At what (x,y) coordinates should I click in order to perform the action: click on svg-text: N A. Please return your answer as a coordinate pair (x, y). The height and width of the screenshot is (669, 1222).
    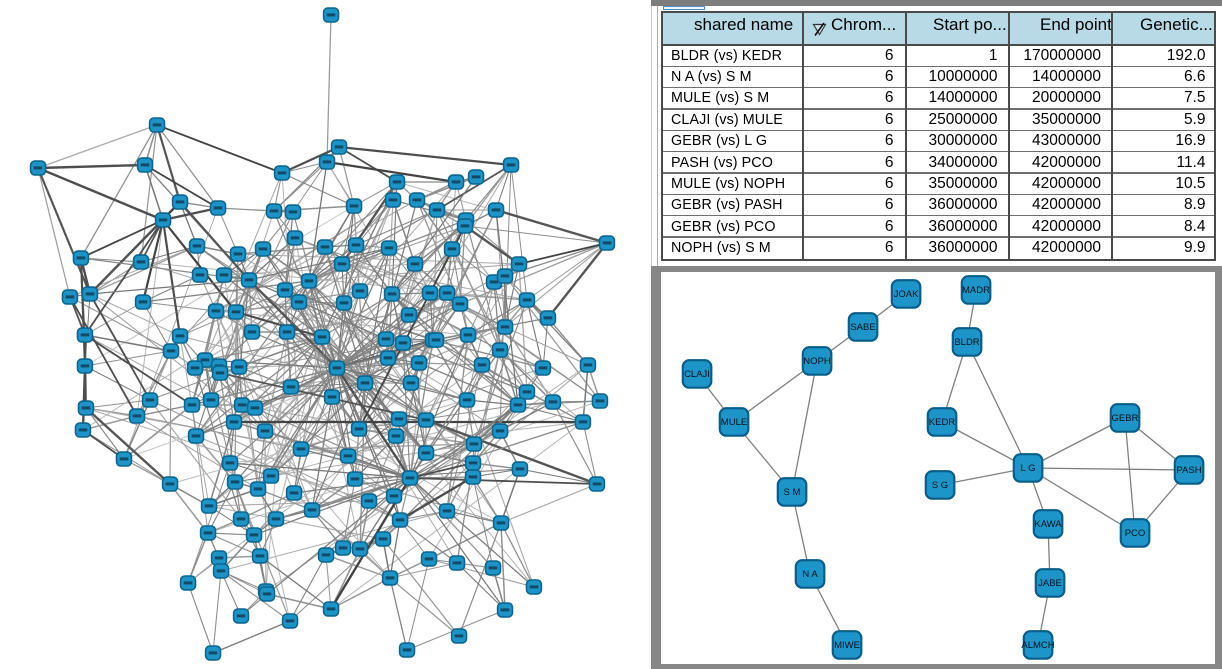
    Looking at the image, I should click on (810, 574).